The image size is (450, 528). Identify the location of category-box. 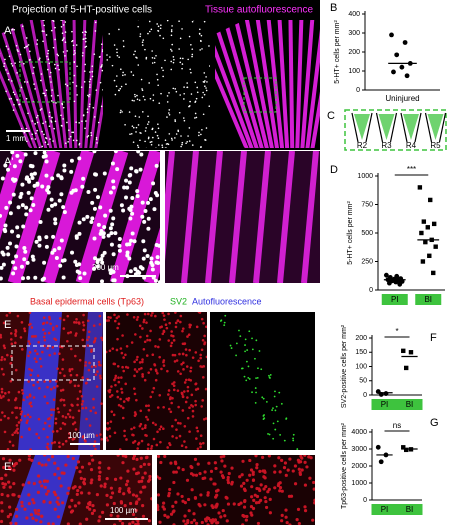
(394, 299).